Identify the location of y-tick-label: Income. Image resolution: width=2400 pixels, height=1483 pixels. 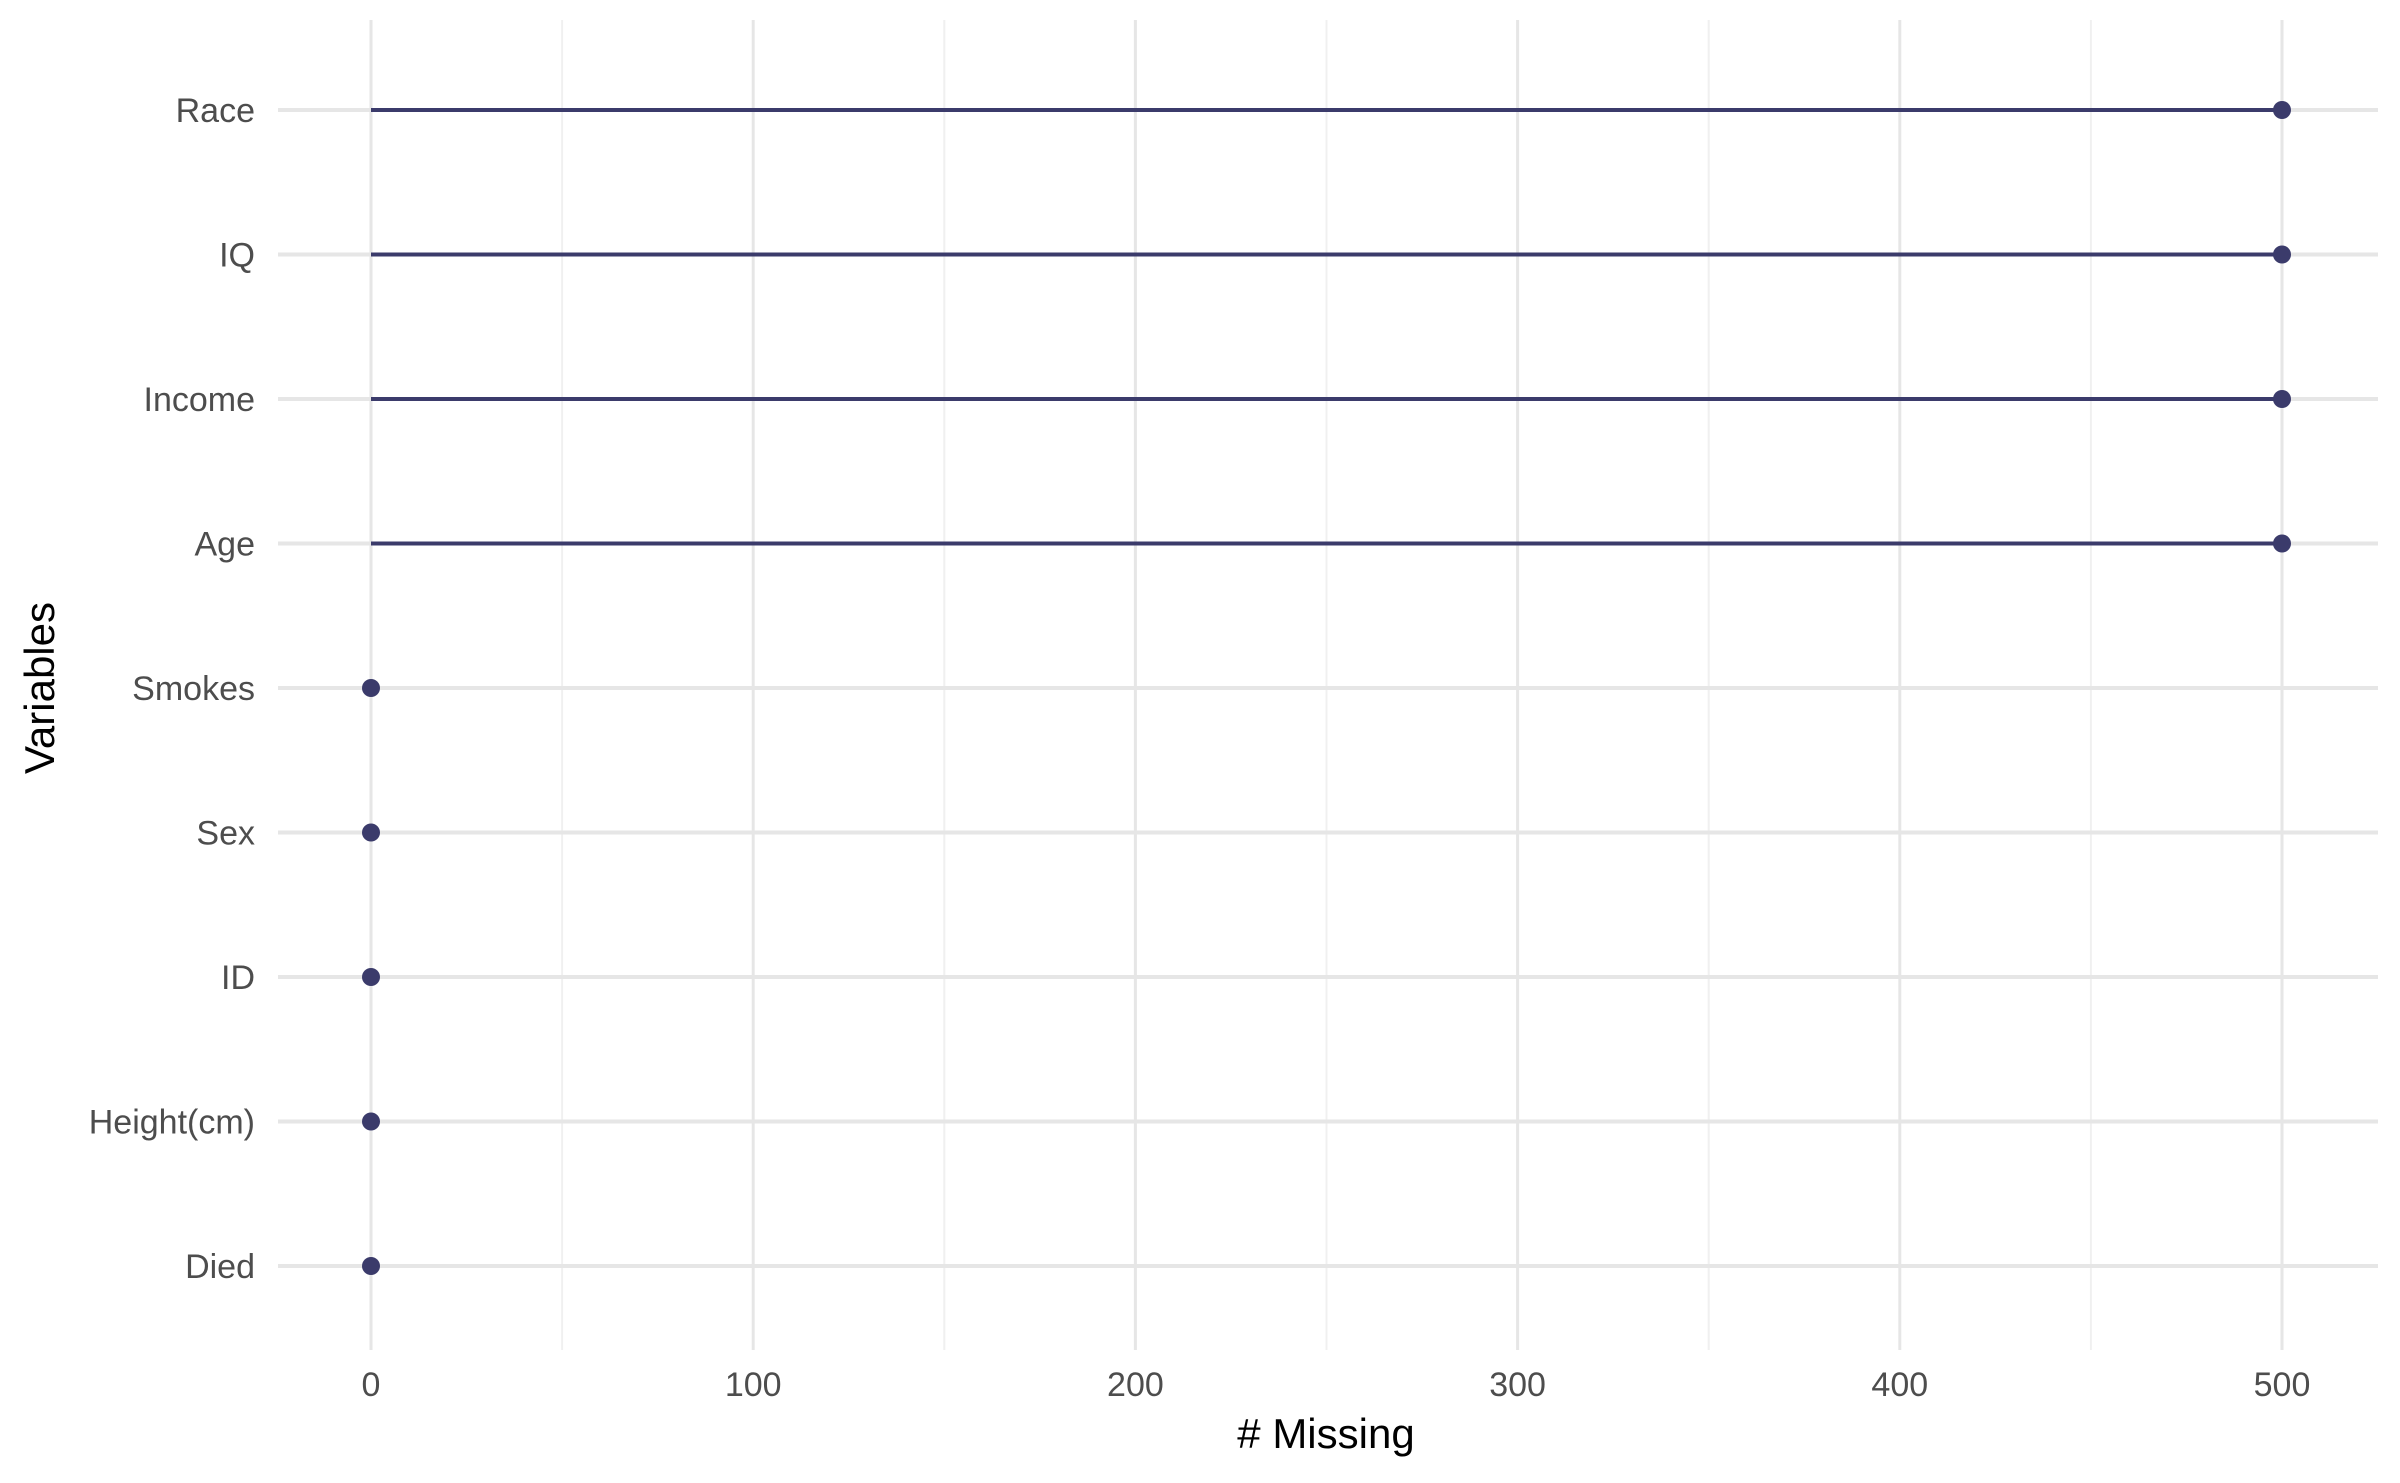
(200, 400).